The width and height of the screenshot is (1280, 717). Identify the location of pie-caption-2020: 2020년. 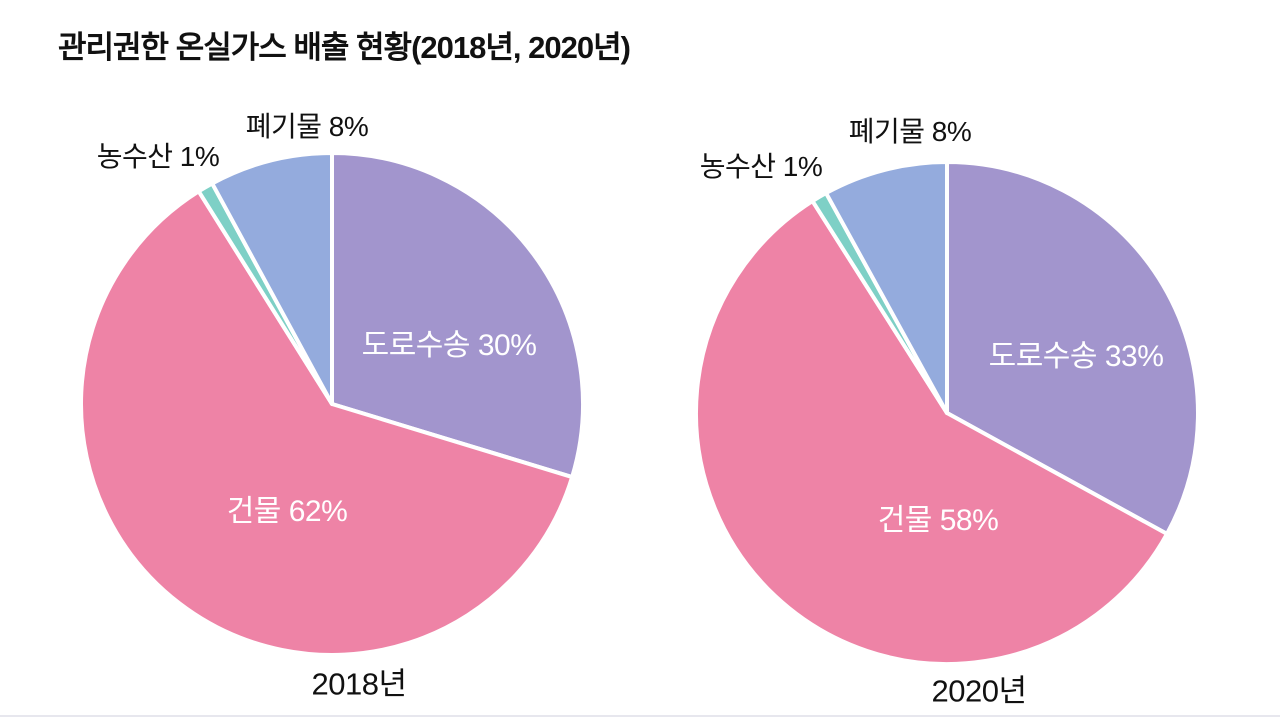
(979, 691).